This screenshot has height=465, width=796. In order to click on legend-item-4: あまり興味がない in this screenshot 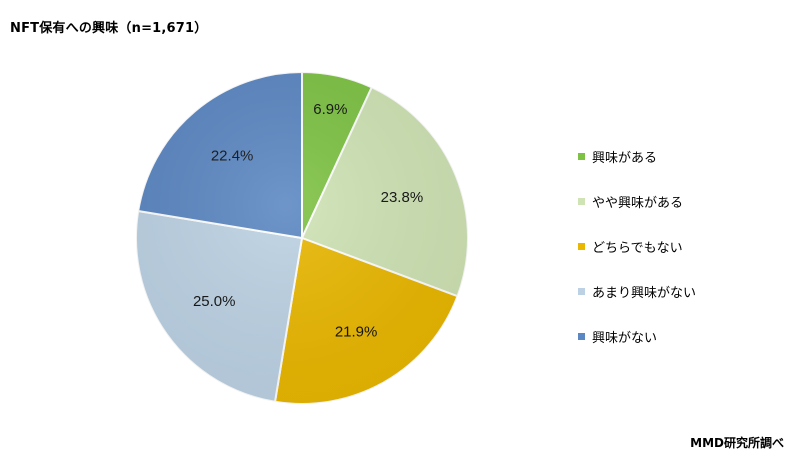, I will do `click(637, 291)`.